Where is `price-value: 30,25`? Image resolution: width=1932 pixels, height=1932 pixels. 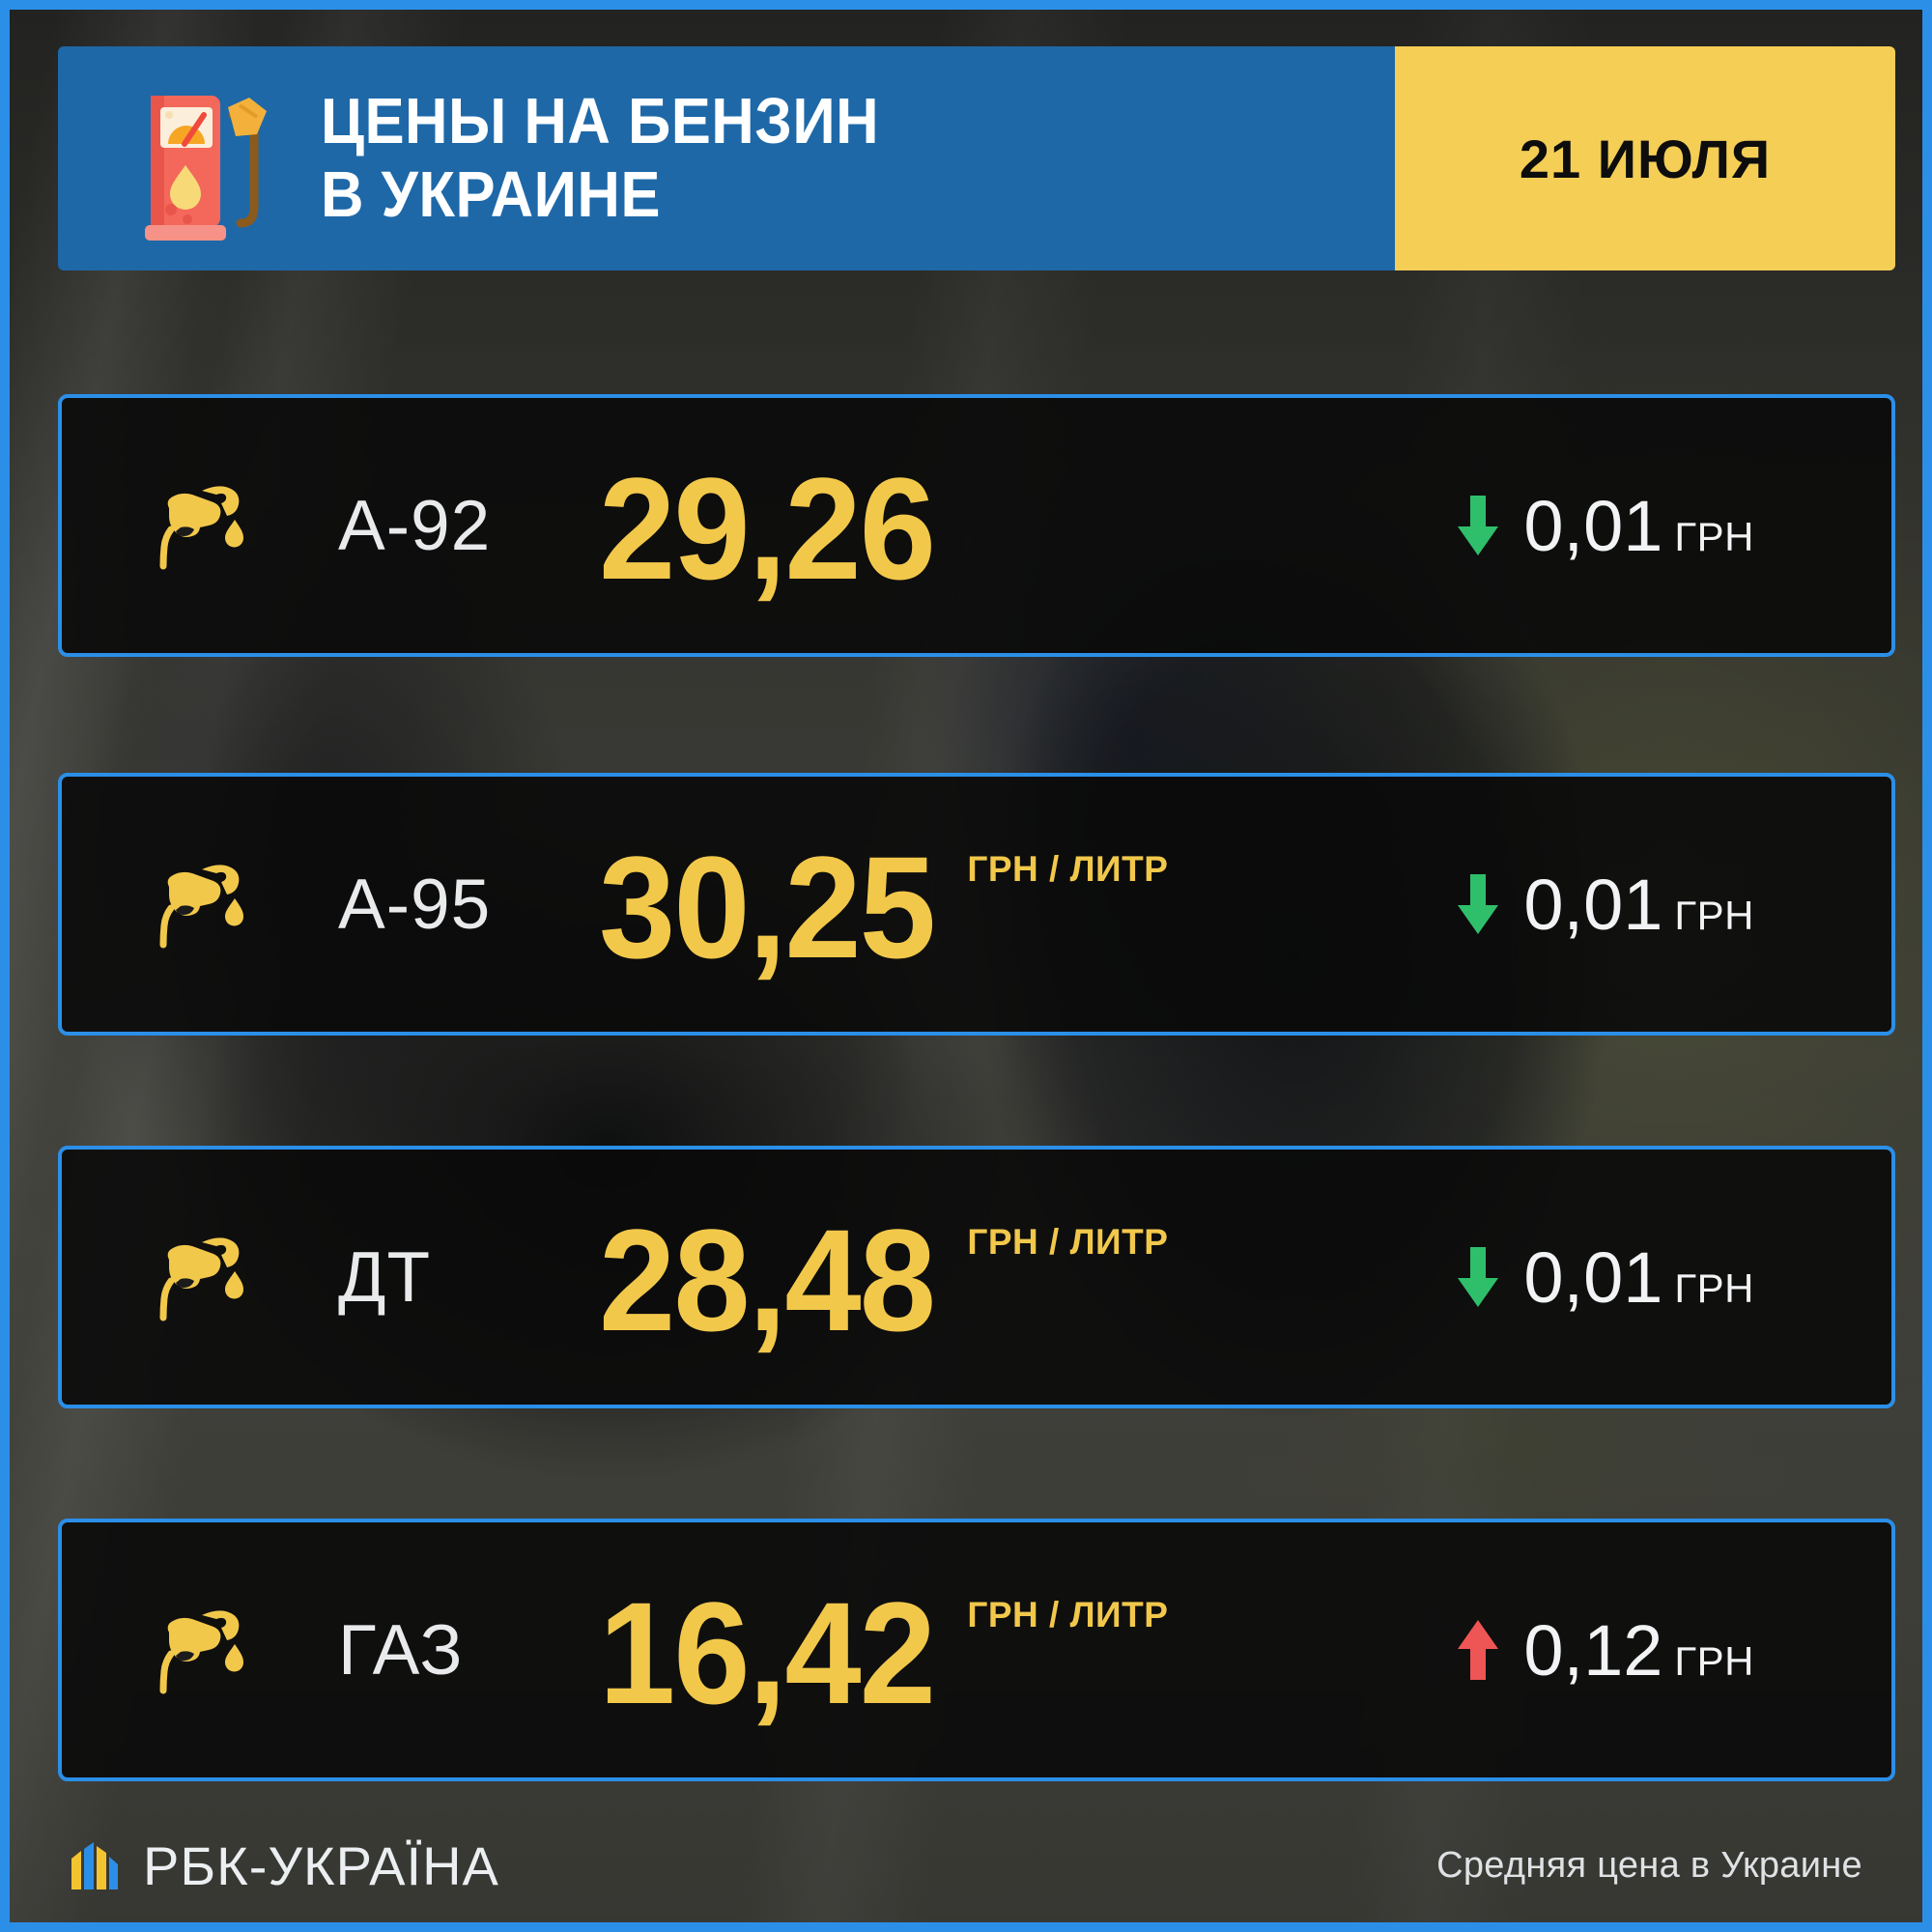
price-value: 30,25 is located at coordinates (767, 906).